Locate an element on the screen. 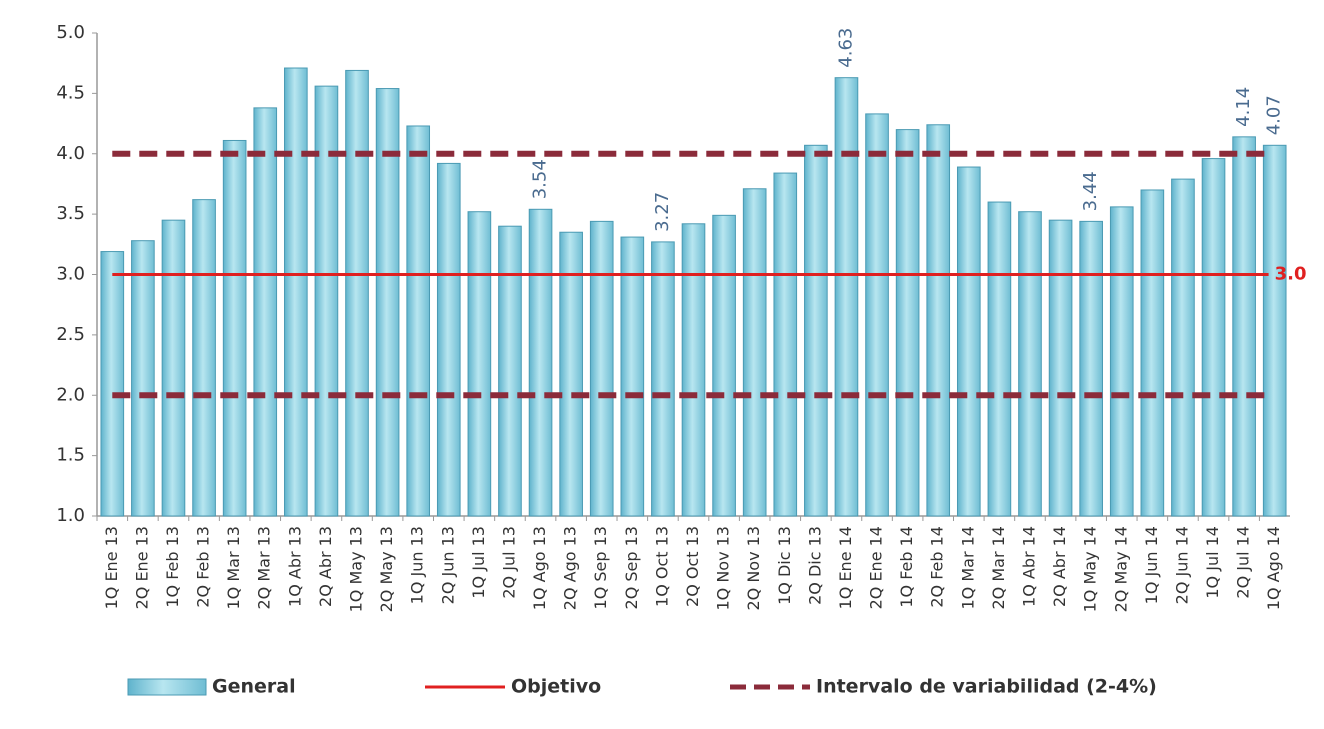 This screenshot has height=729, width=1324. value-label: 3.27 is located at coordinates (662, 212).